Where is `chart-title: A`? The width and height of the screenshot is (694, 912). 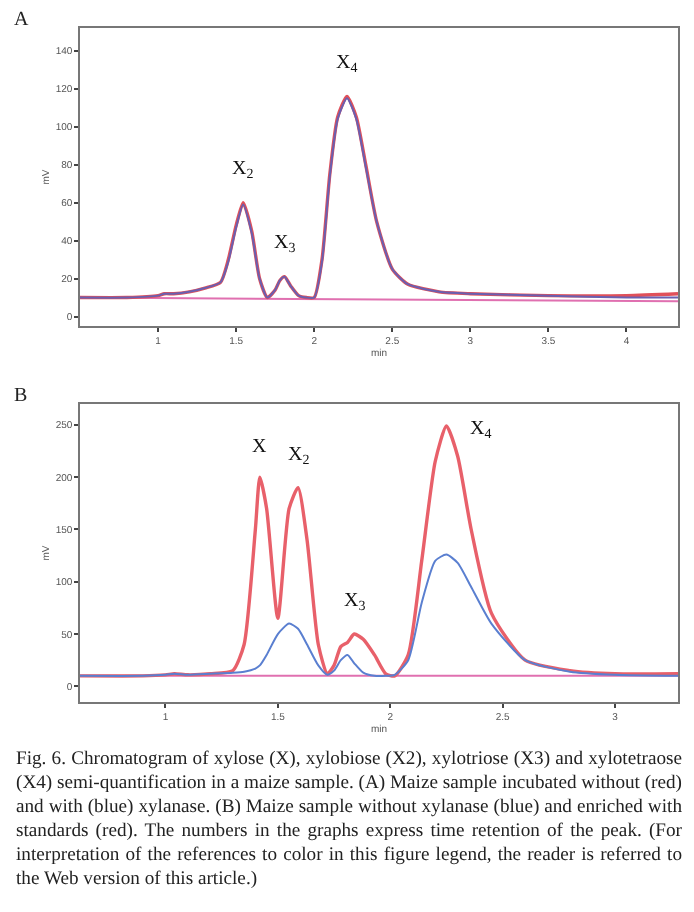
chart-title: A is located at coordinates (21, 20).